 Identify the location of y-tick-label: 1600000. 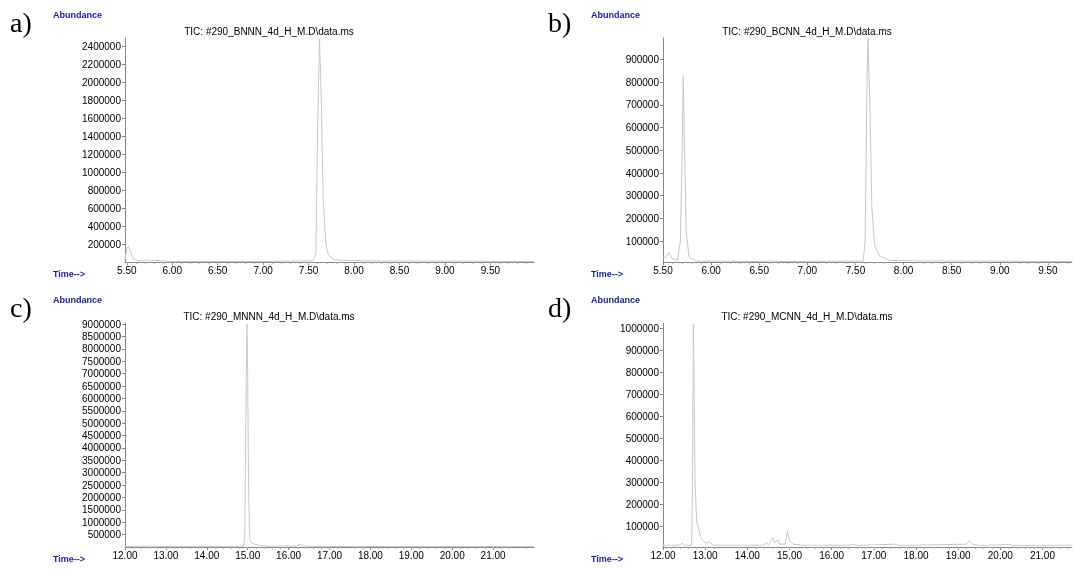
(102, 118).